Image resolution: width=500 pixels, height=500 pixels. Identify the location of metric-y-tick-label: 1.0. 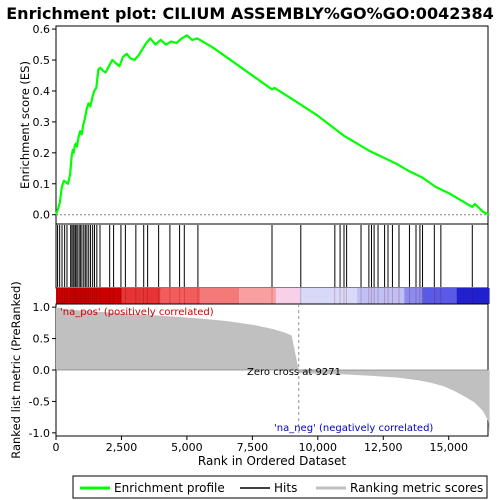
(42, 307).